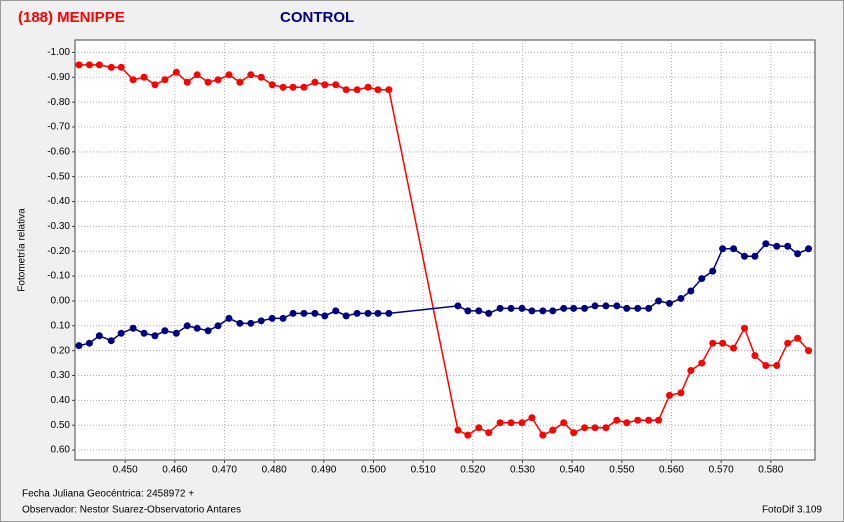 Image resolution: width=844 pixels, height=522 pixels. Describe the element at coordinates (58, 77) in the screenshot. I see `y-tick-label: -0.90` at that location.